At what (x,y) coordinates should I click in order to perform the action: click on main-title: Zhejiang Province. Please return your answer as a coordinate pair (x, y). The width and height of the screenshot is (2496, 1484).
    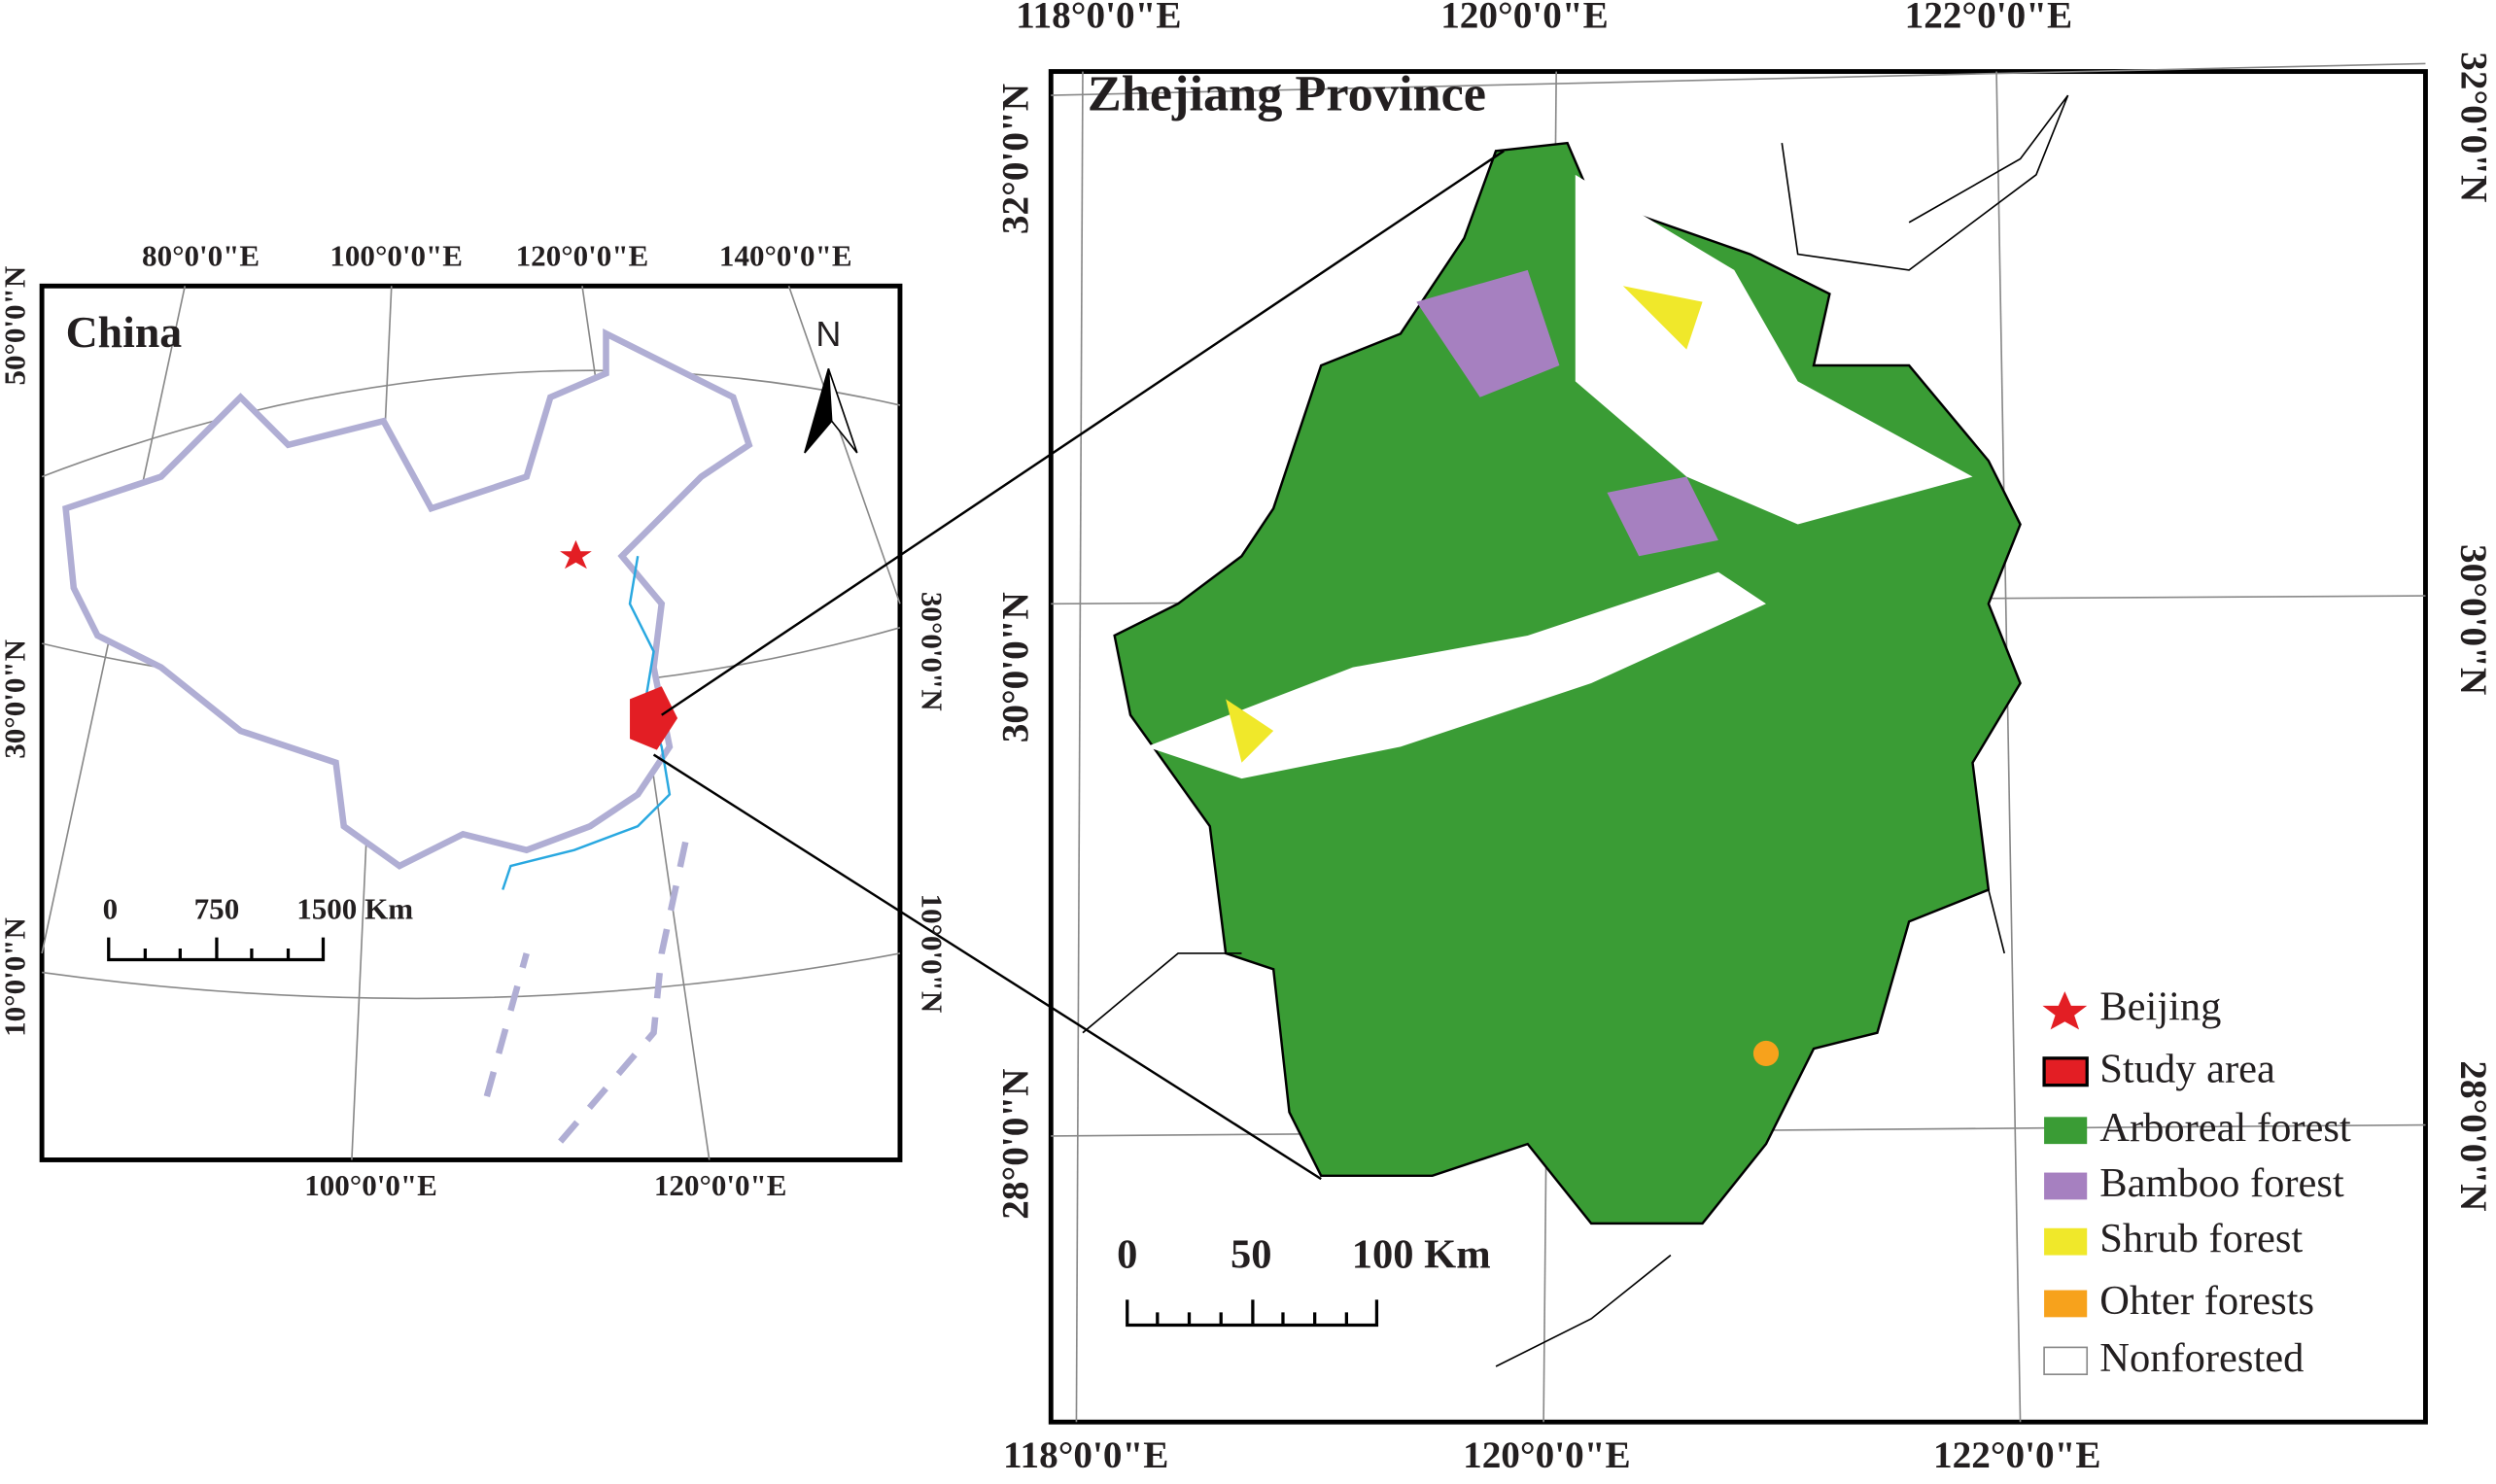
    Looking at the image, I should click on (1287, 93).